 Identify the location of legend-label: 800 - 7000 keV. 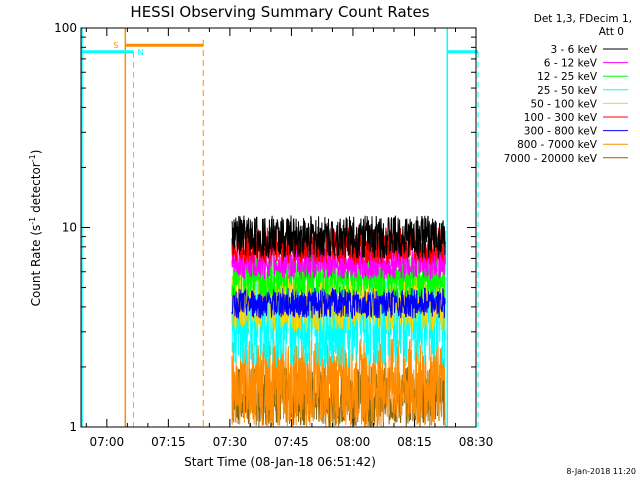
(557, 145).